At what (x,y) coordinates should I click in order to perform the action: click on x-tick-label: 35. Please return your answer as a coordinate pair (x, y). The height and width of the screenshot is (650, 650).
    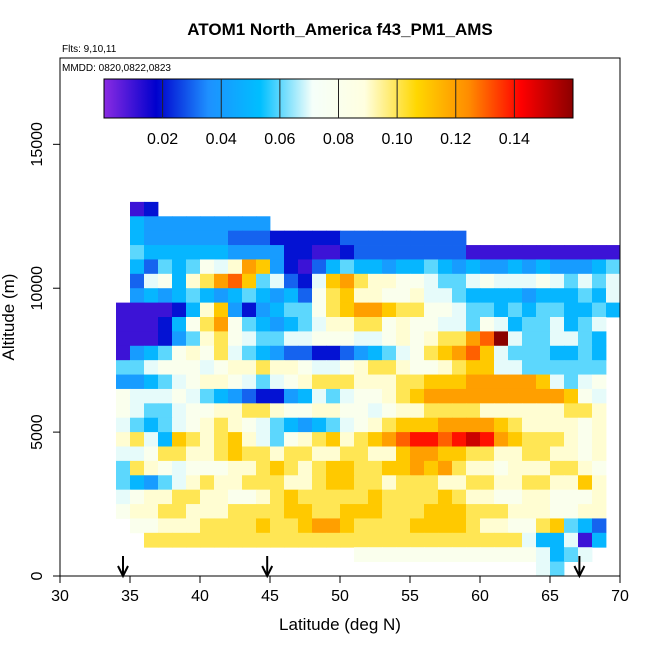
    Looking at the image, I should click on (130, 596).